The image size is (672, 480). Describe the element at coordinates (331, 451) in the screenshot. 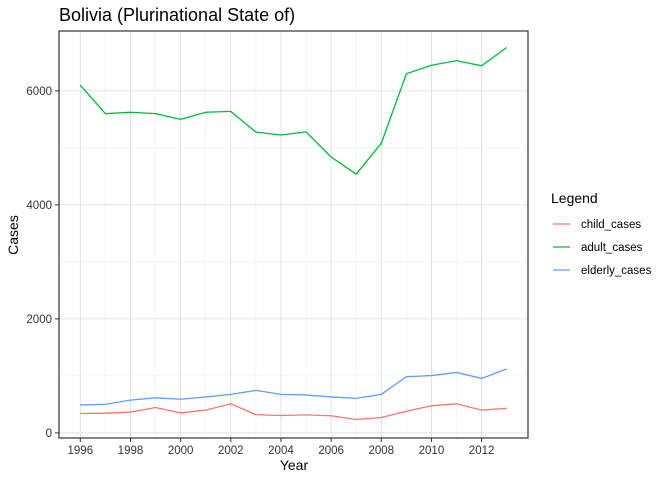

I see `x-tick-label: 2006` at that location.